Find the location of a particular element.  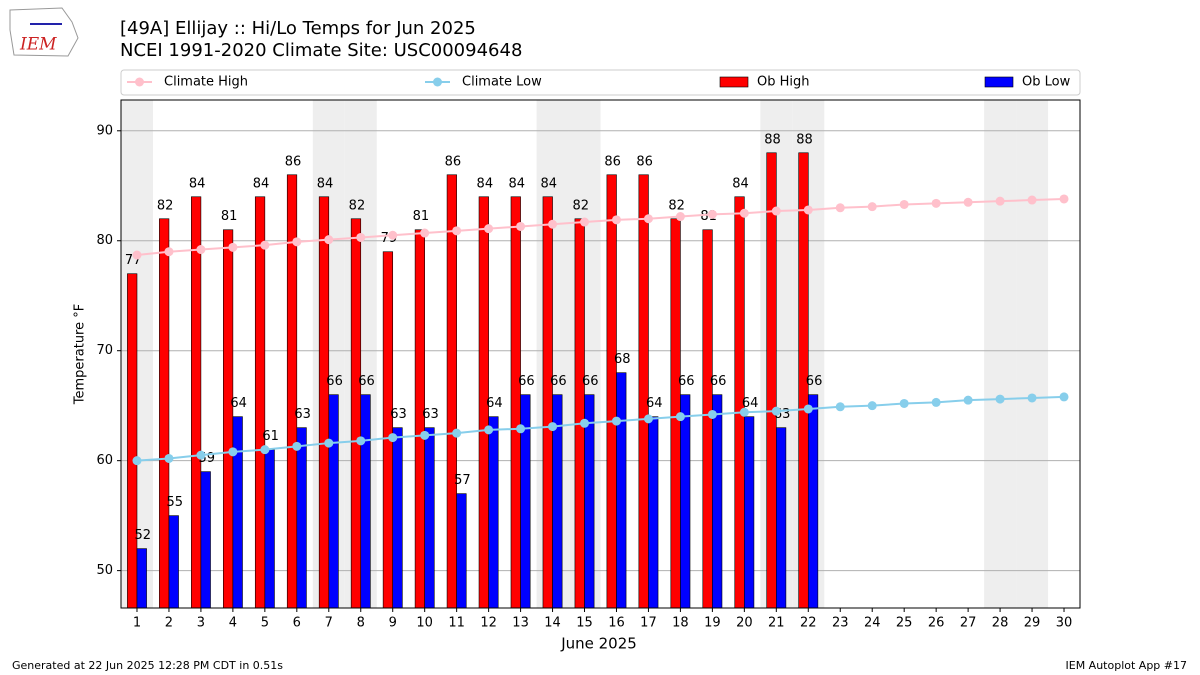

bar-value-label: 57 is located at coordinates (462, 480).